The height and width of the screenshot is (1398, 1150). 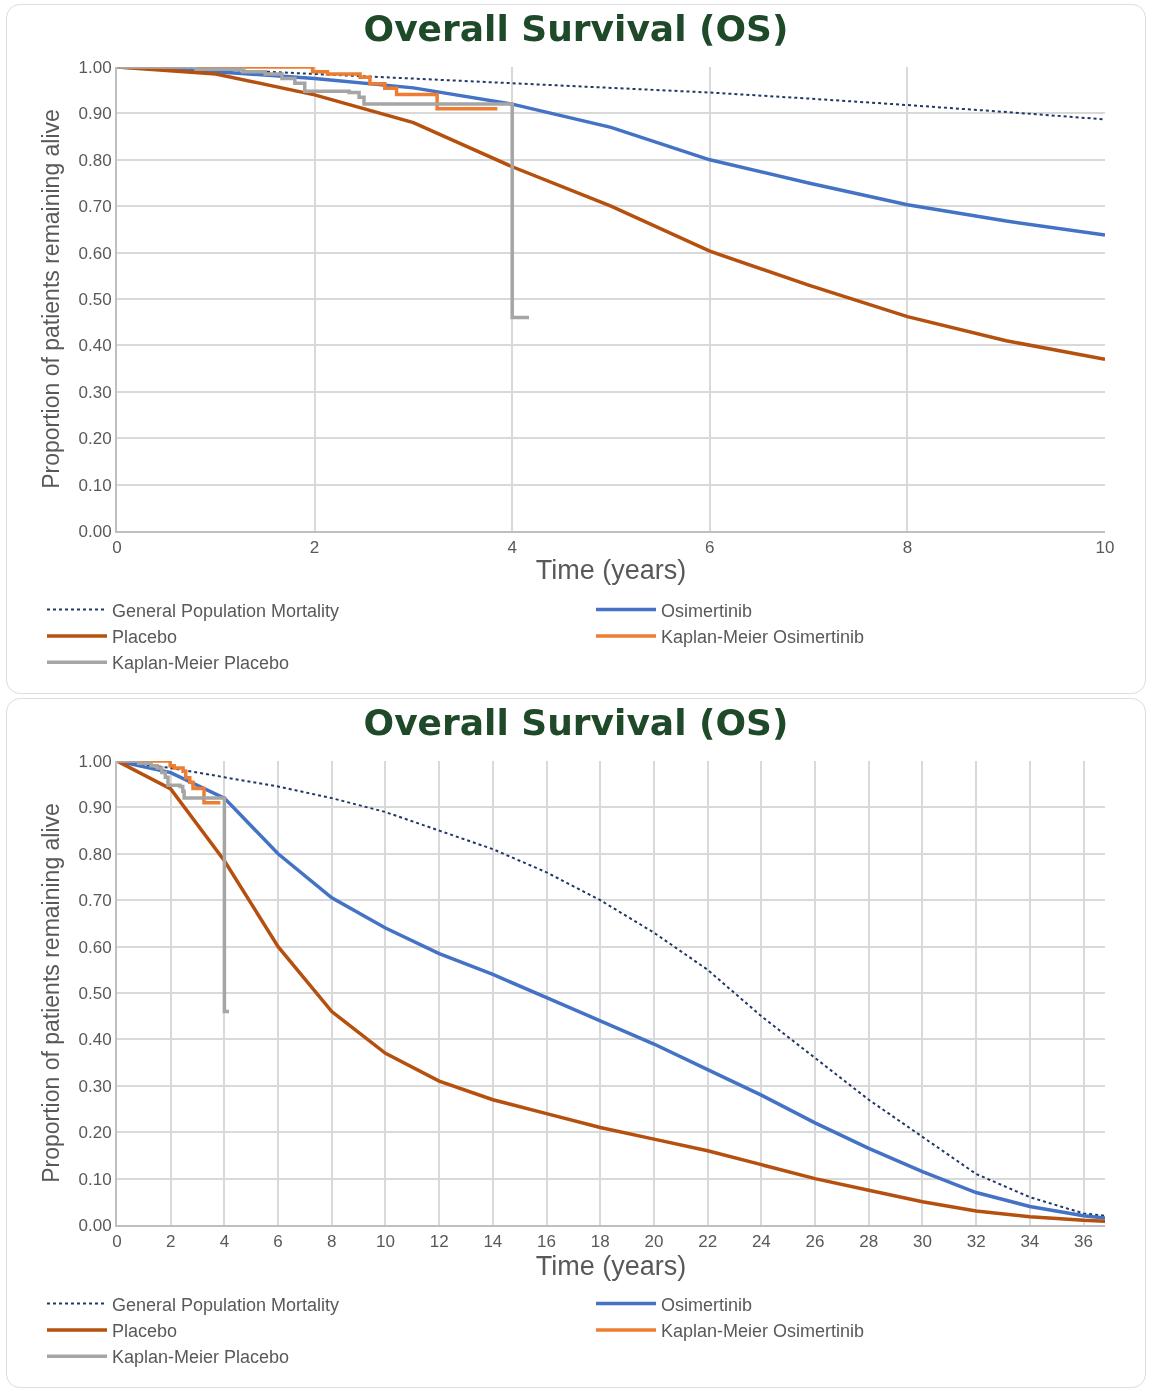 I want to click on x-tick-label: 20, so click(x=654, y=1242).